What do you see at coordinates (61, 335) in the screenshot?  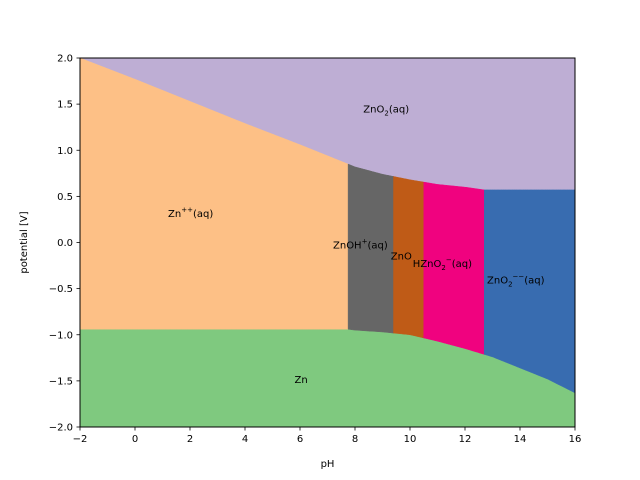 I see `y-tick-label: −1.0` at bounding box center [61, 335].